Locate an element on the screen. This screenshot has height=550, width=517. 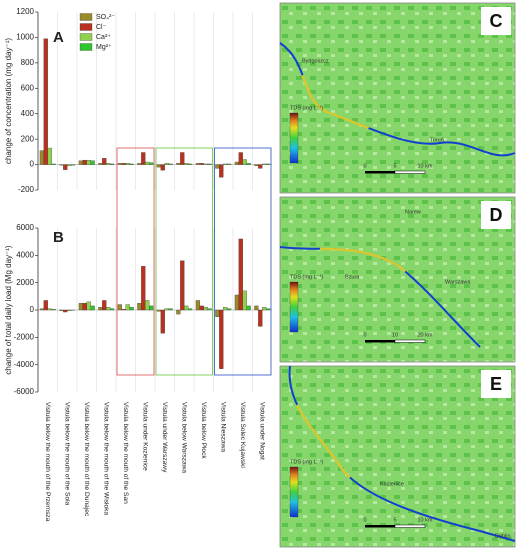
x-tick-label: Vistula under Kozienice is located at coordinates (145, 436).